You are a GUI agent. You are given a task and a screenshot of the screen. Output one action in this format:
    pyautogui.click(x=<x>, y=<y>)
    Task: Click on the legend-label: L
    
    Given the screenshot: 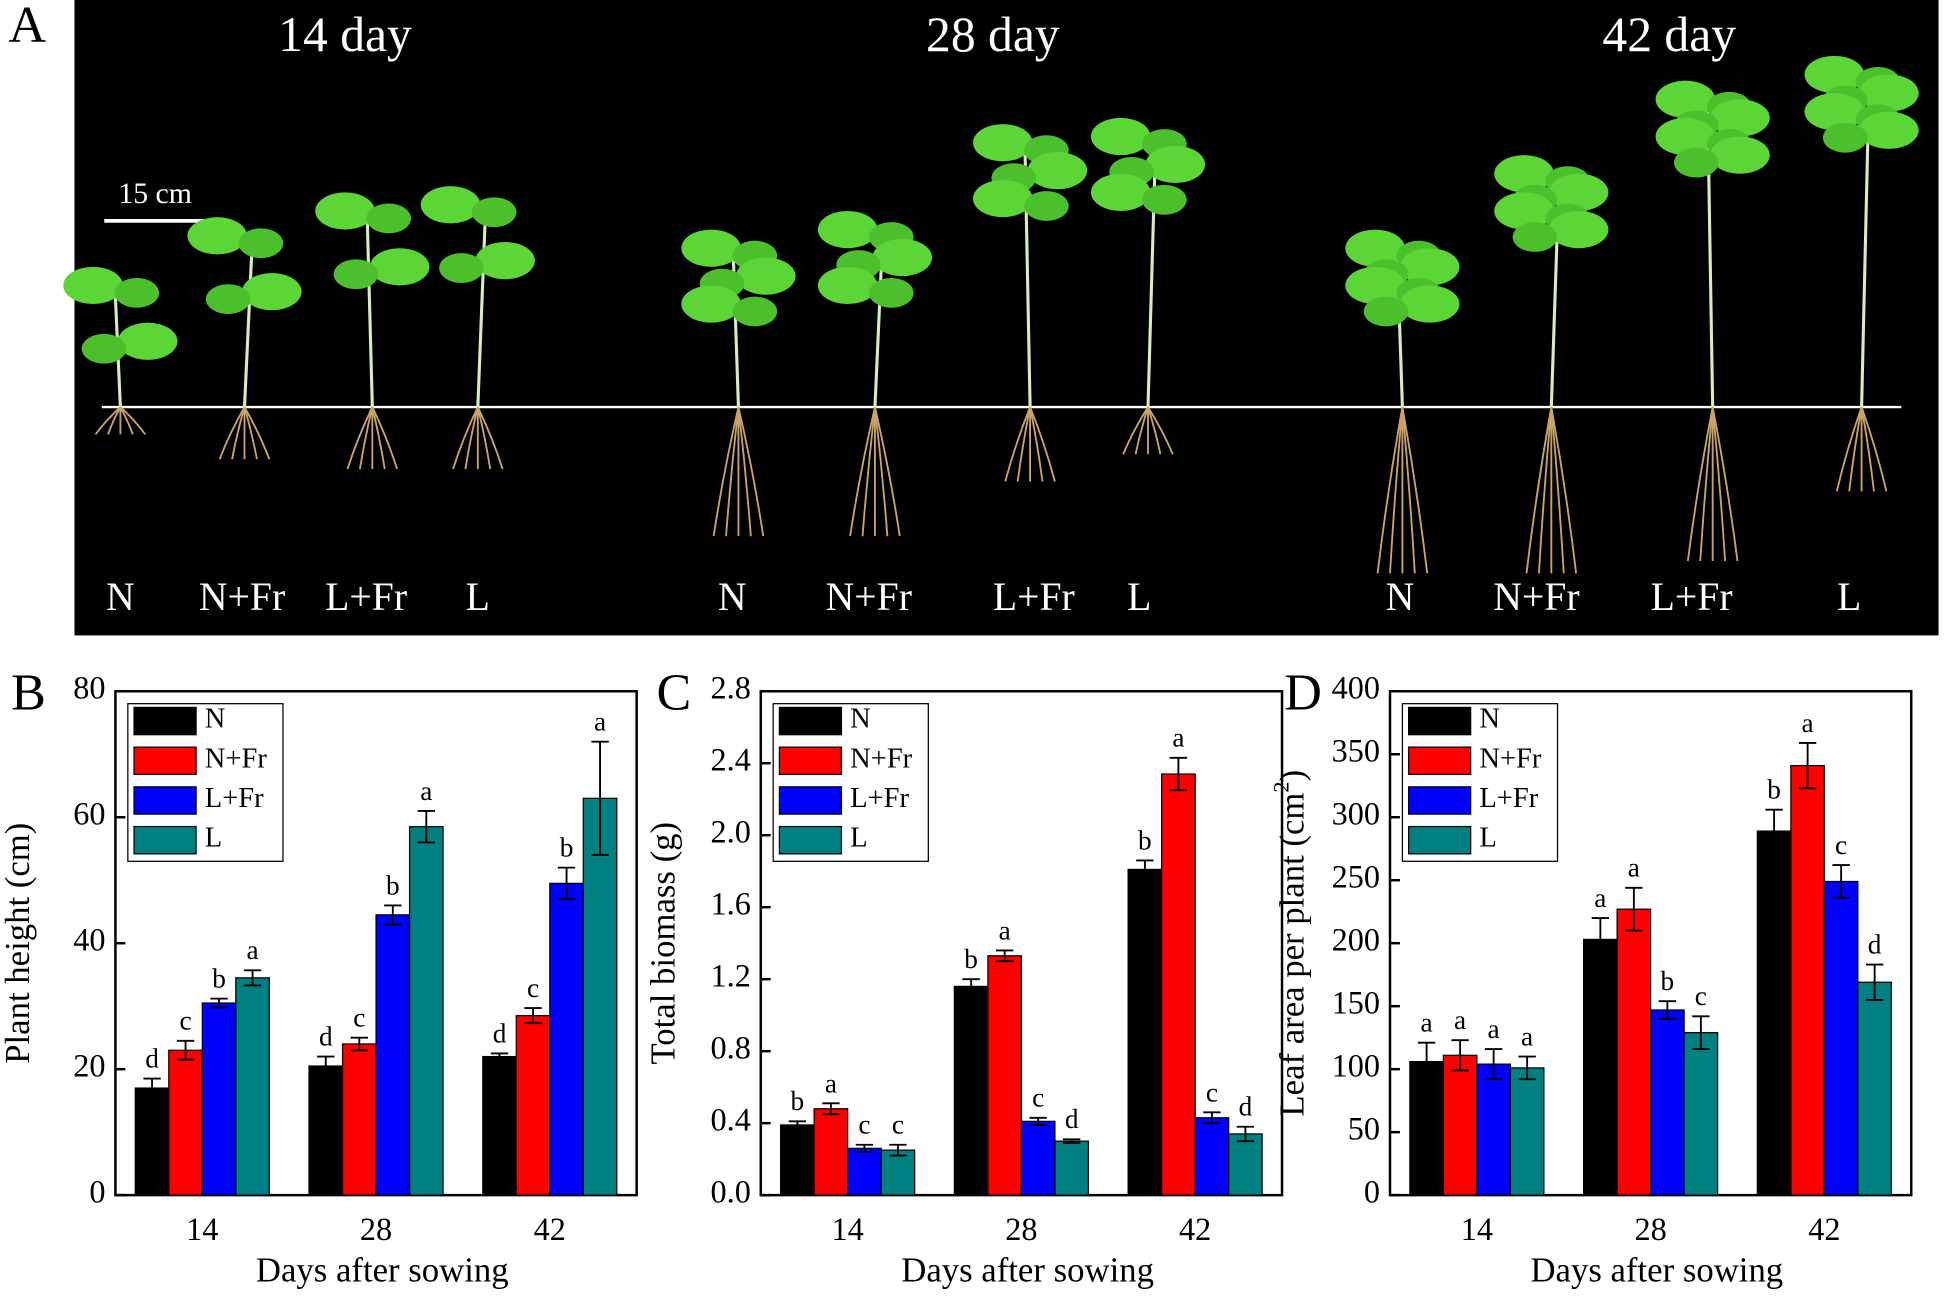 What is the action you would take?
    pyautogui.click(x=1487, y=838)
    